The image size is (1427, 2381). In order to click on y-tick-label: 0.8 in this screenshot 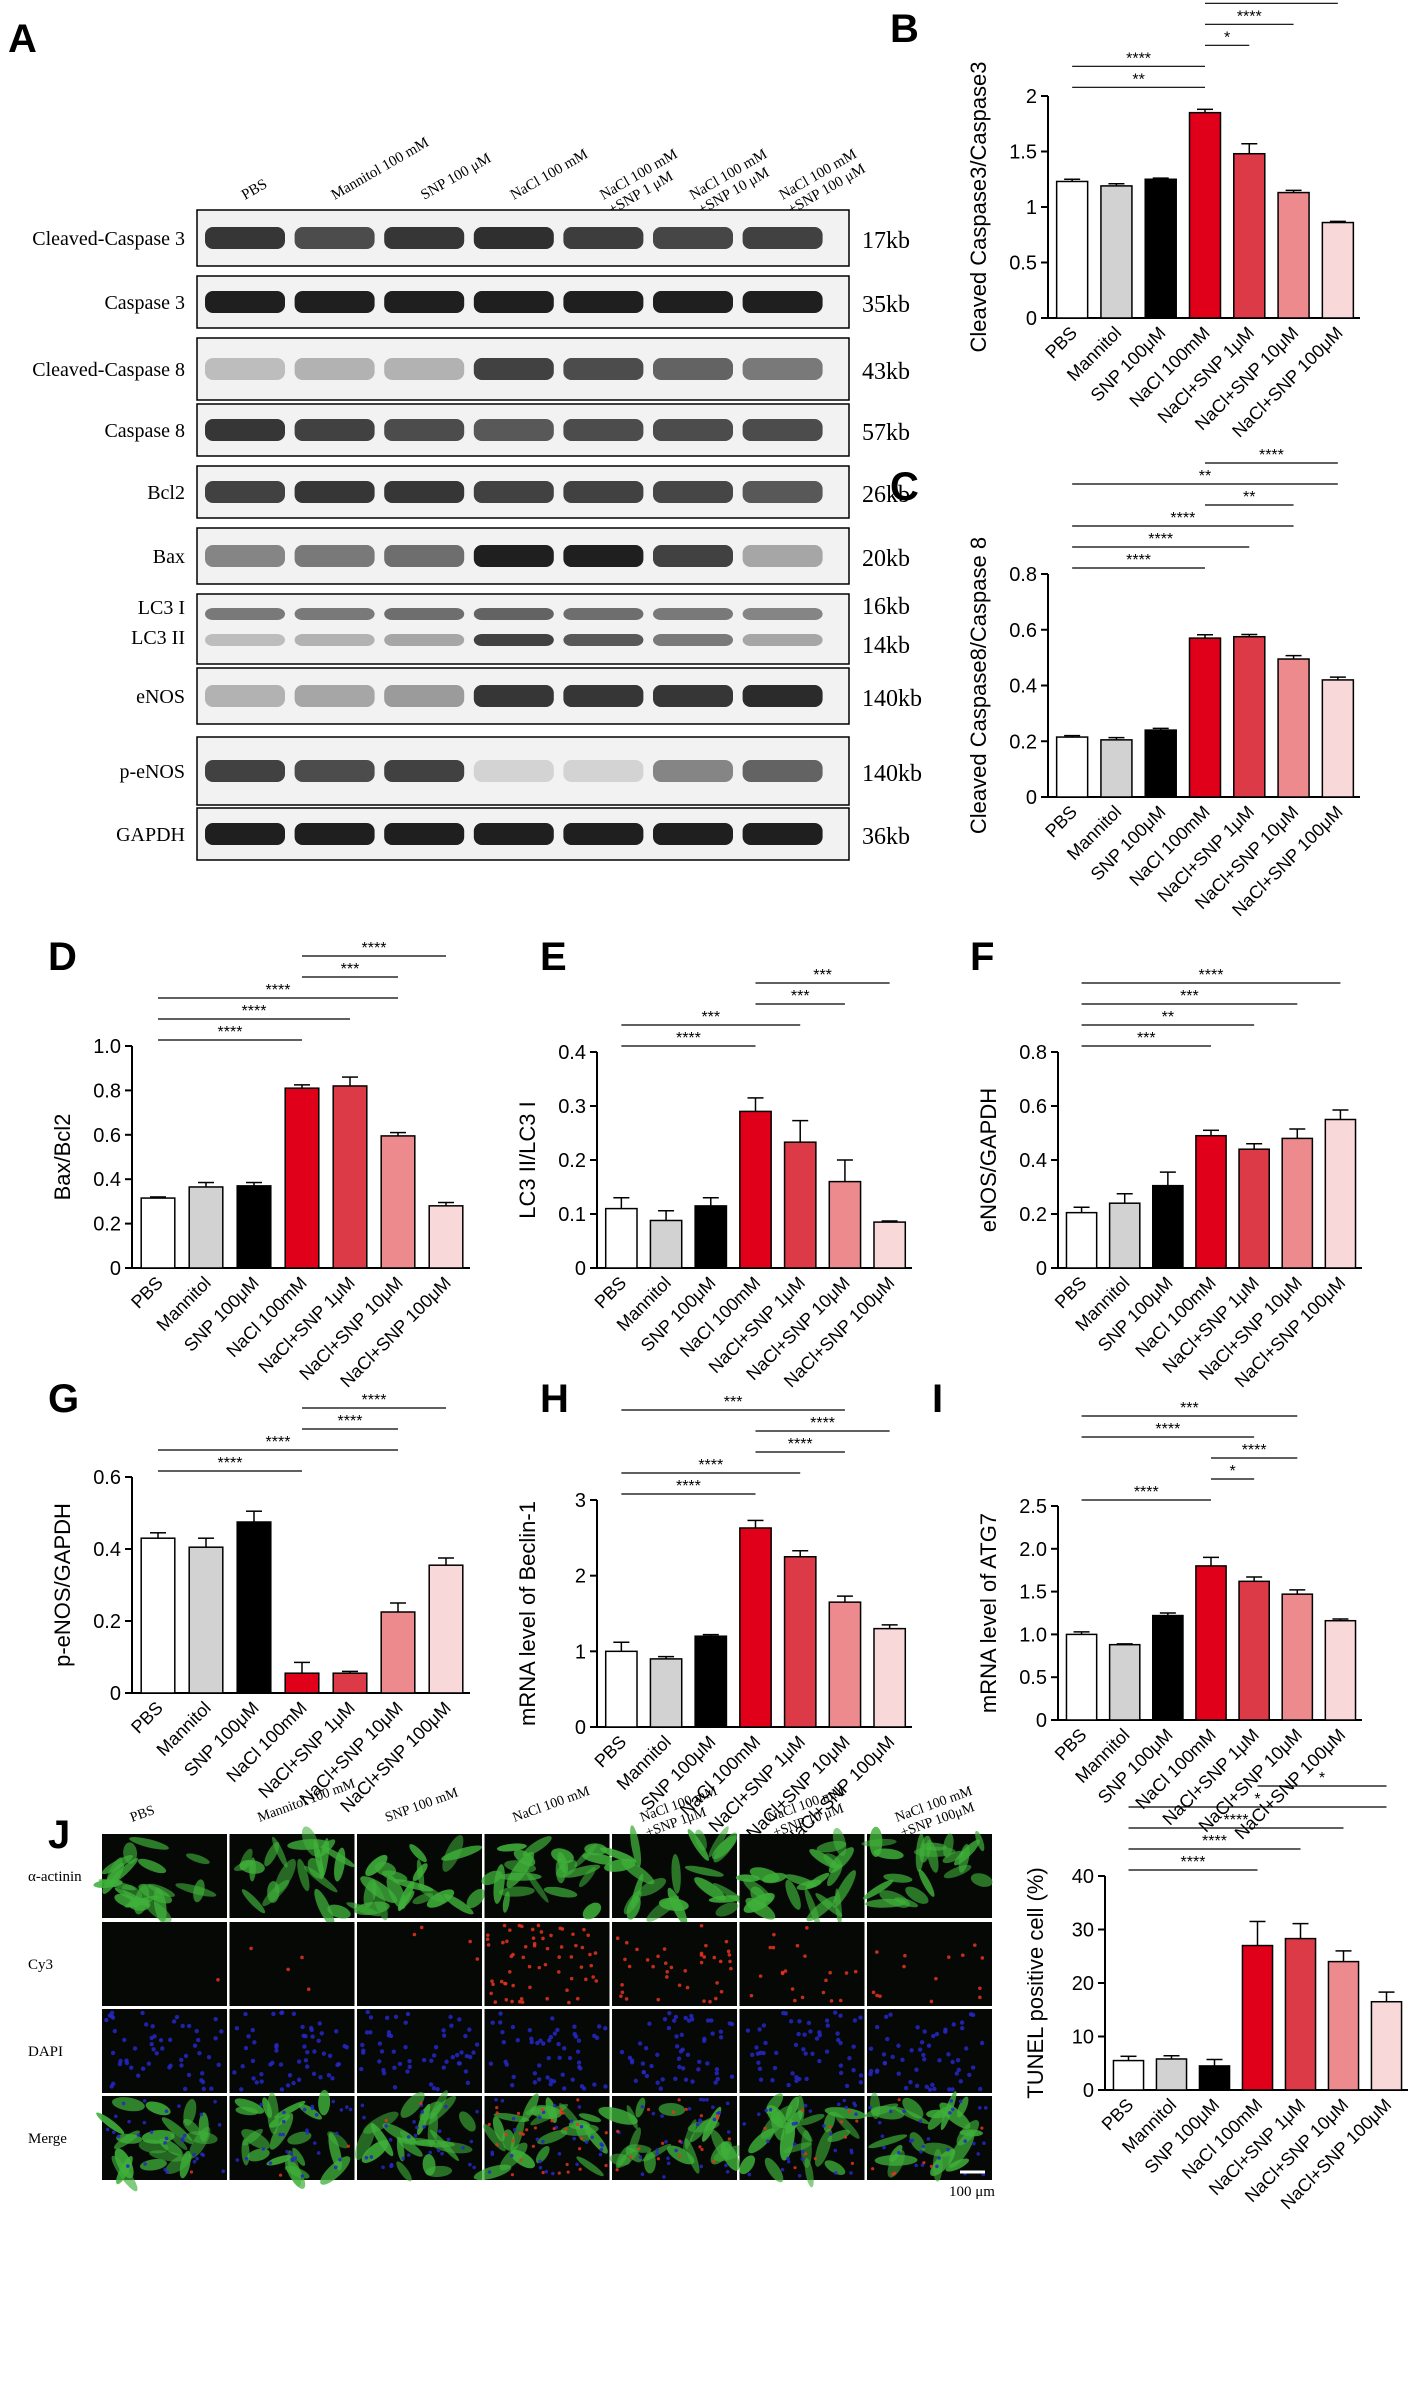, I will do `click(1033, 1053)`.